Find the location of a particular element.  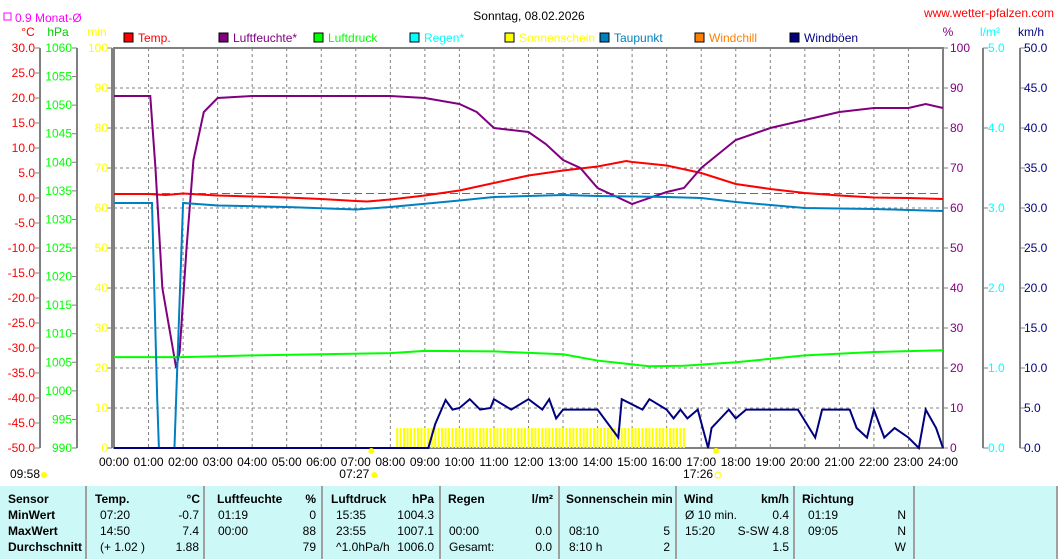

x-tick-label: 02:00 is located at coordinates (183, 462).